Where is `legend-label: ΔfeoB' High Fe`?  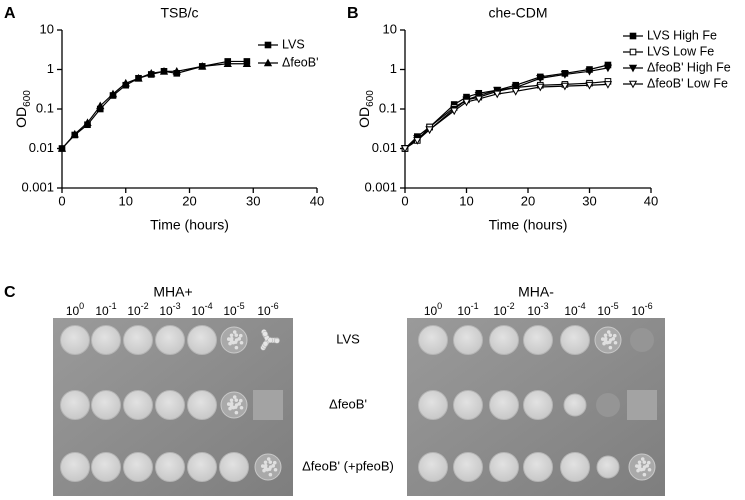 legend-label: ΔfeoB' High Fe is located at coordinates (689, 67).